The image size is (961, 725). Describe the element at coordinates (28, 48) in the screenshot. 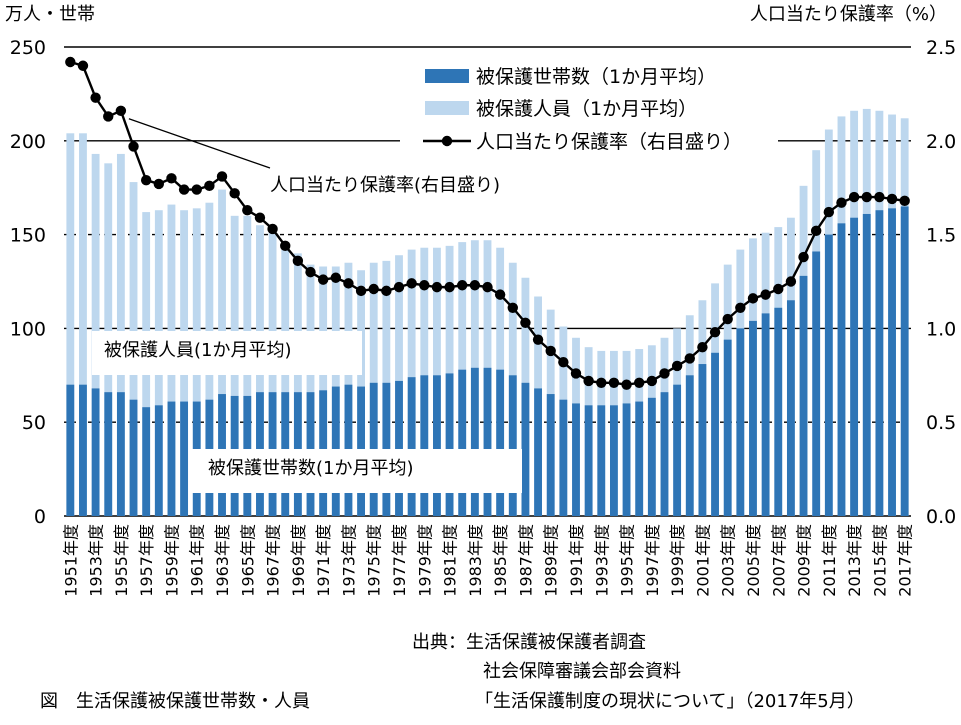

I see `left-tick-label: 250` at that location.